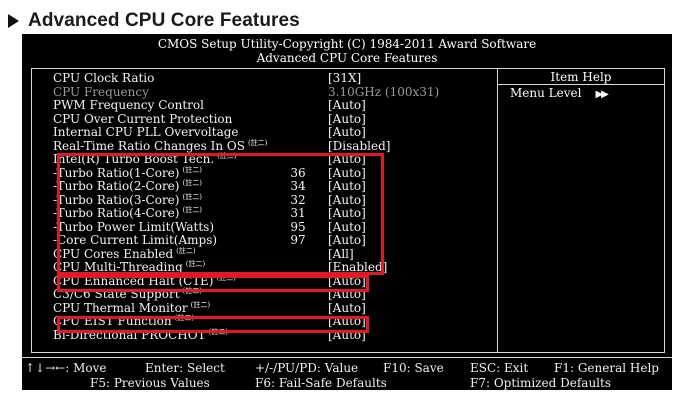 The height and width of the screenshot is (400, 691). Describe the element at coordinates (185, 368) in the screenshot. I see `footer-enter: Enter: Select` at that location.